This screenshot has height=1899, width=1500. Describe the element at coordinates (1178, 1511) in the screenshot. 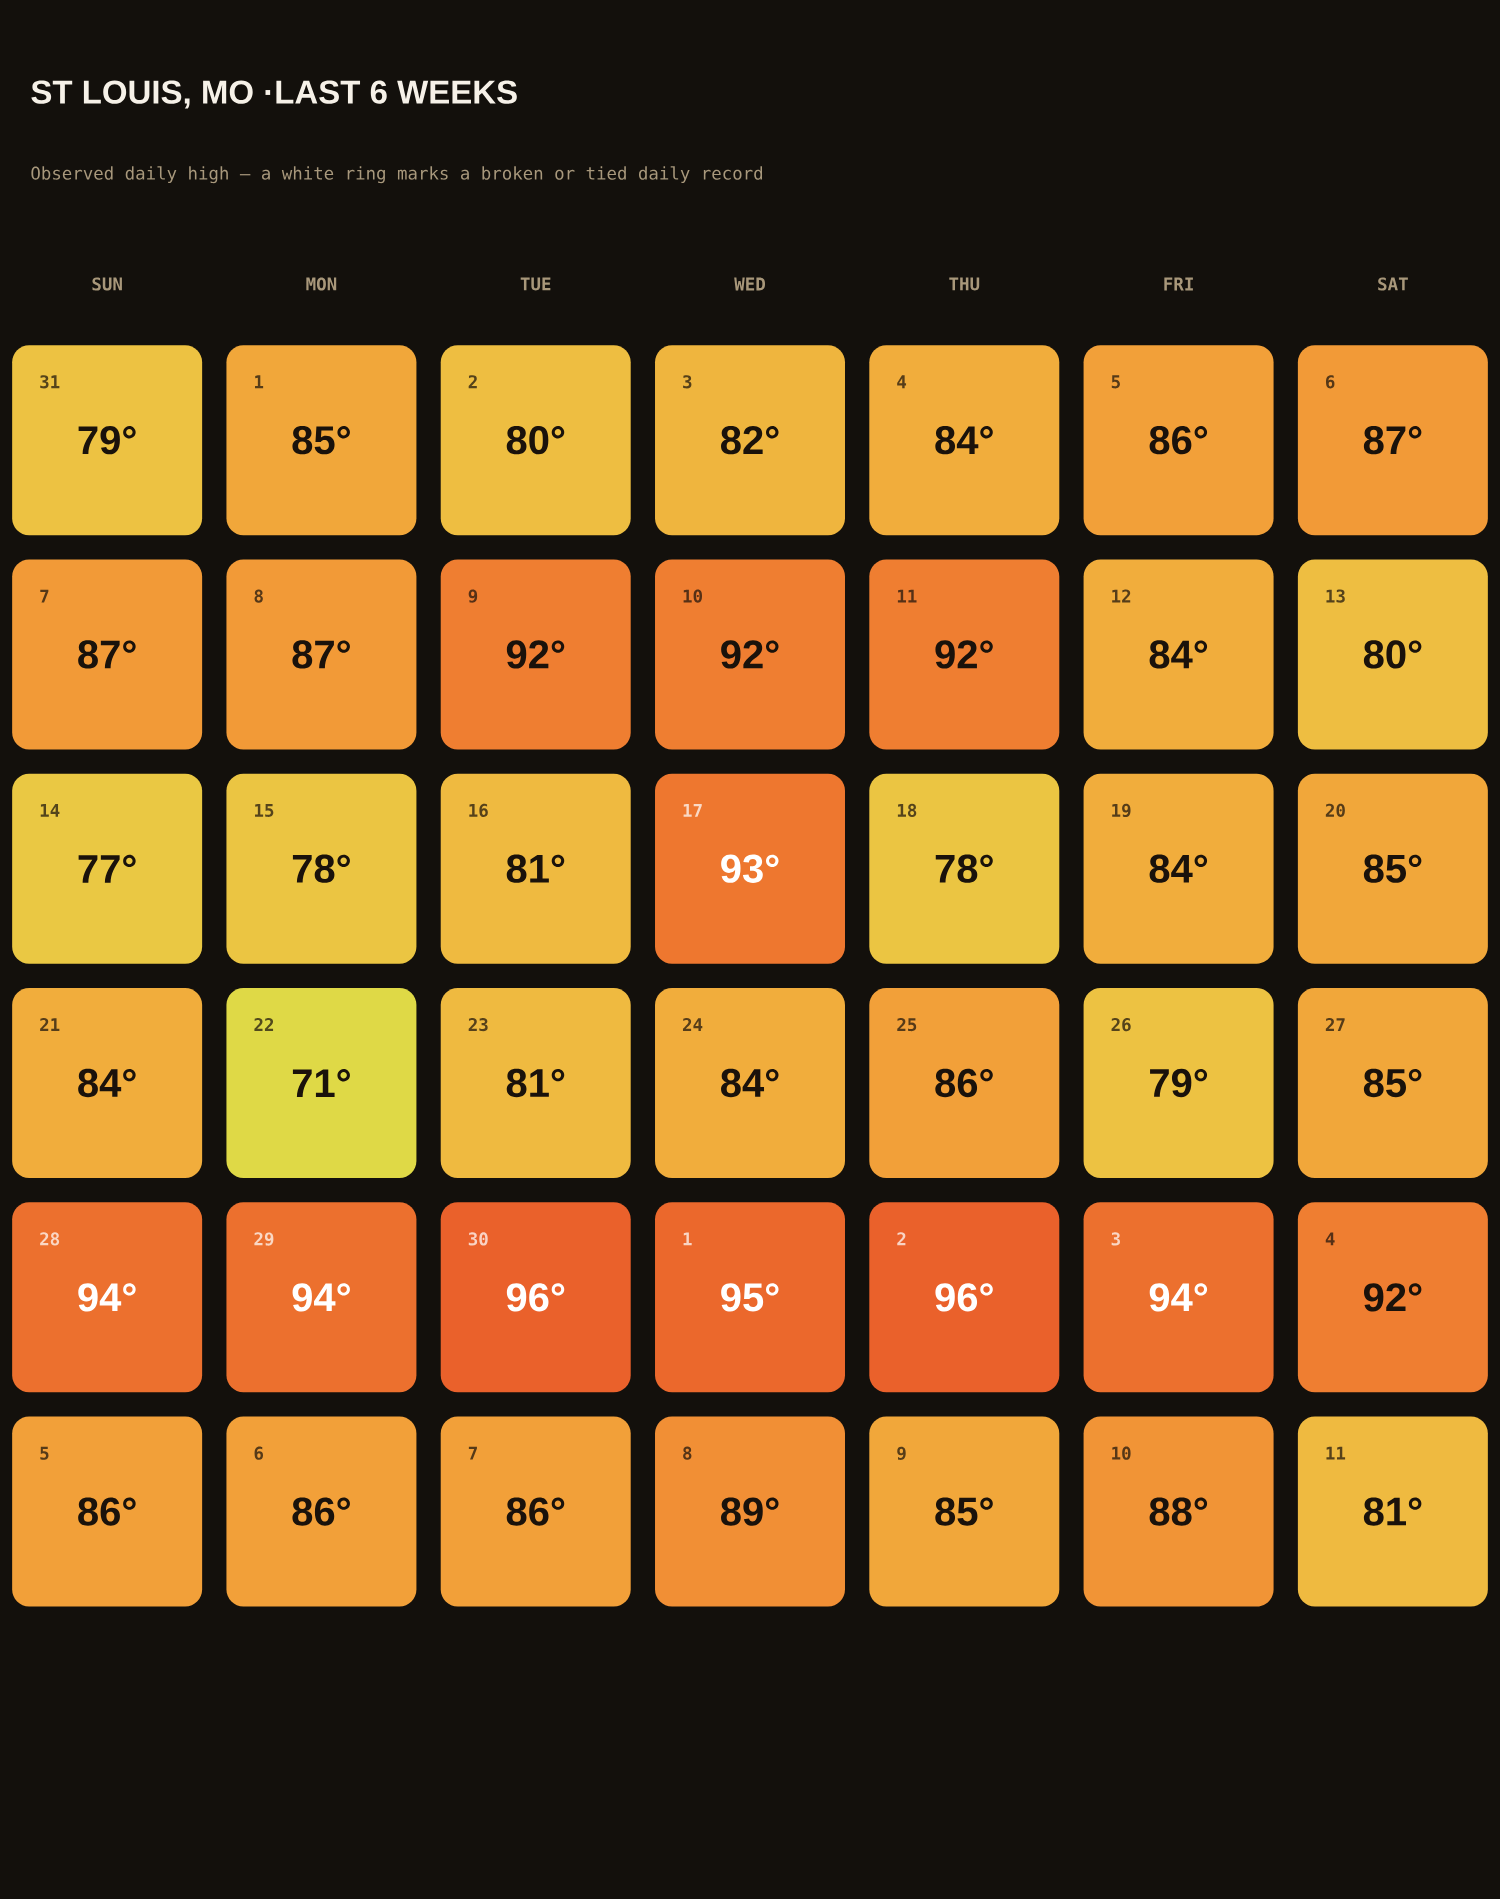

I see `data-label: 88°` at that location.